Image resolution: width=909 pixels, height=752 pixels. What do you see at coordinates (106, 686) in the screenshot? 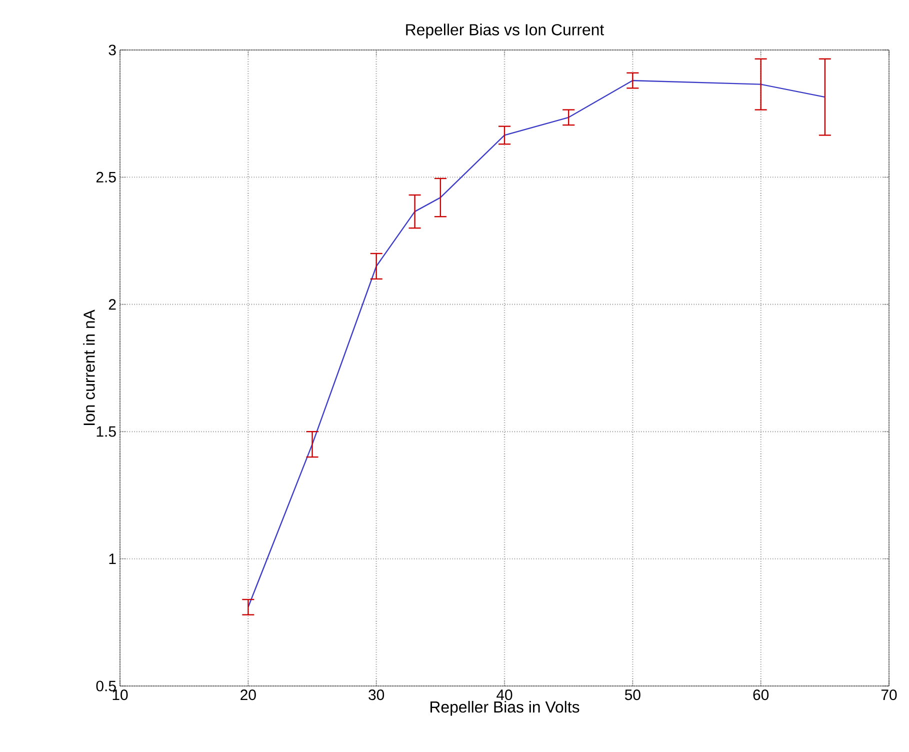
I see `y-tick-label: 0.5` at bounding box center [106, 686].